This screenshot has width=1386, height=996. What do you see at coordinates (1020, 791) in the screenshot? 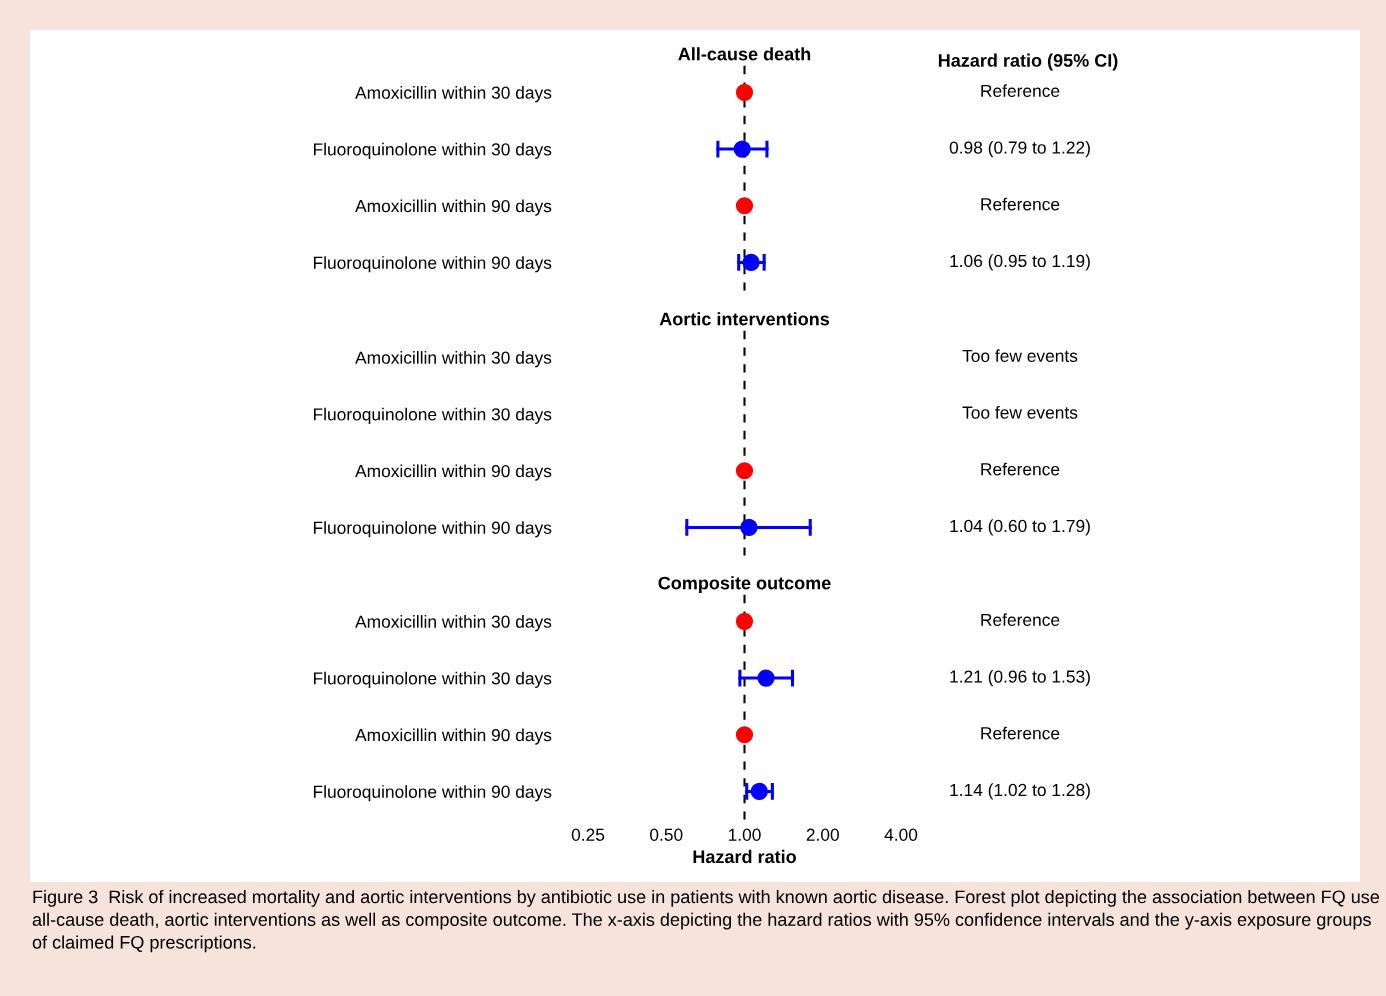
I see `text: 1.14 (1.02 to 1.28)` at bounding box center [1020, 791].